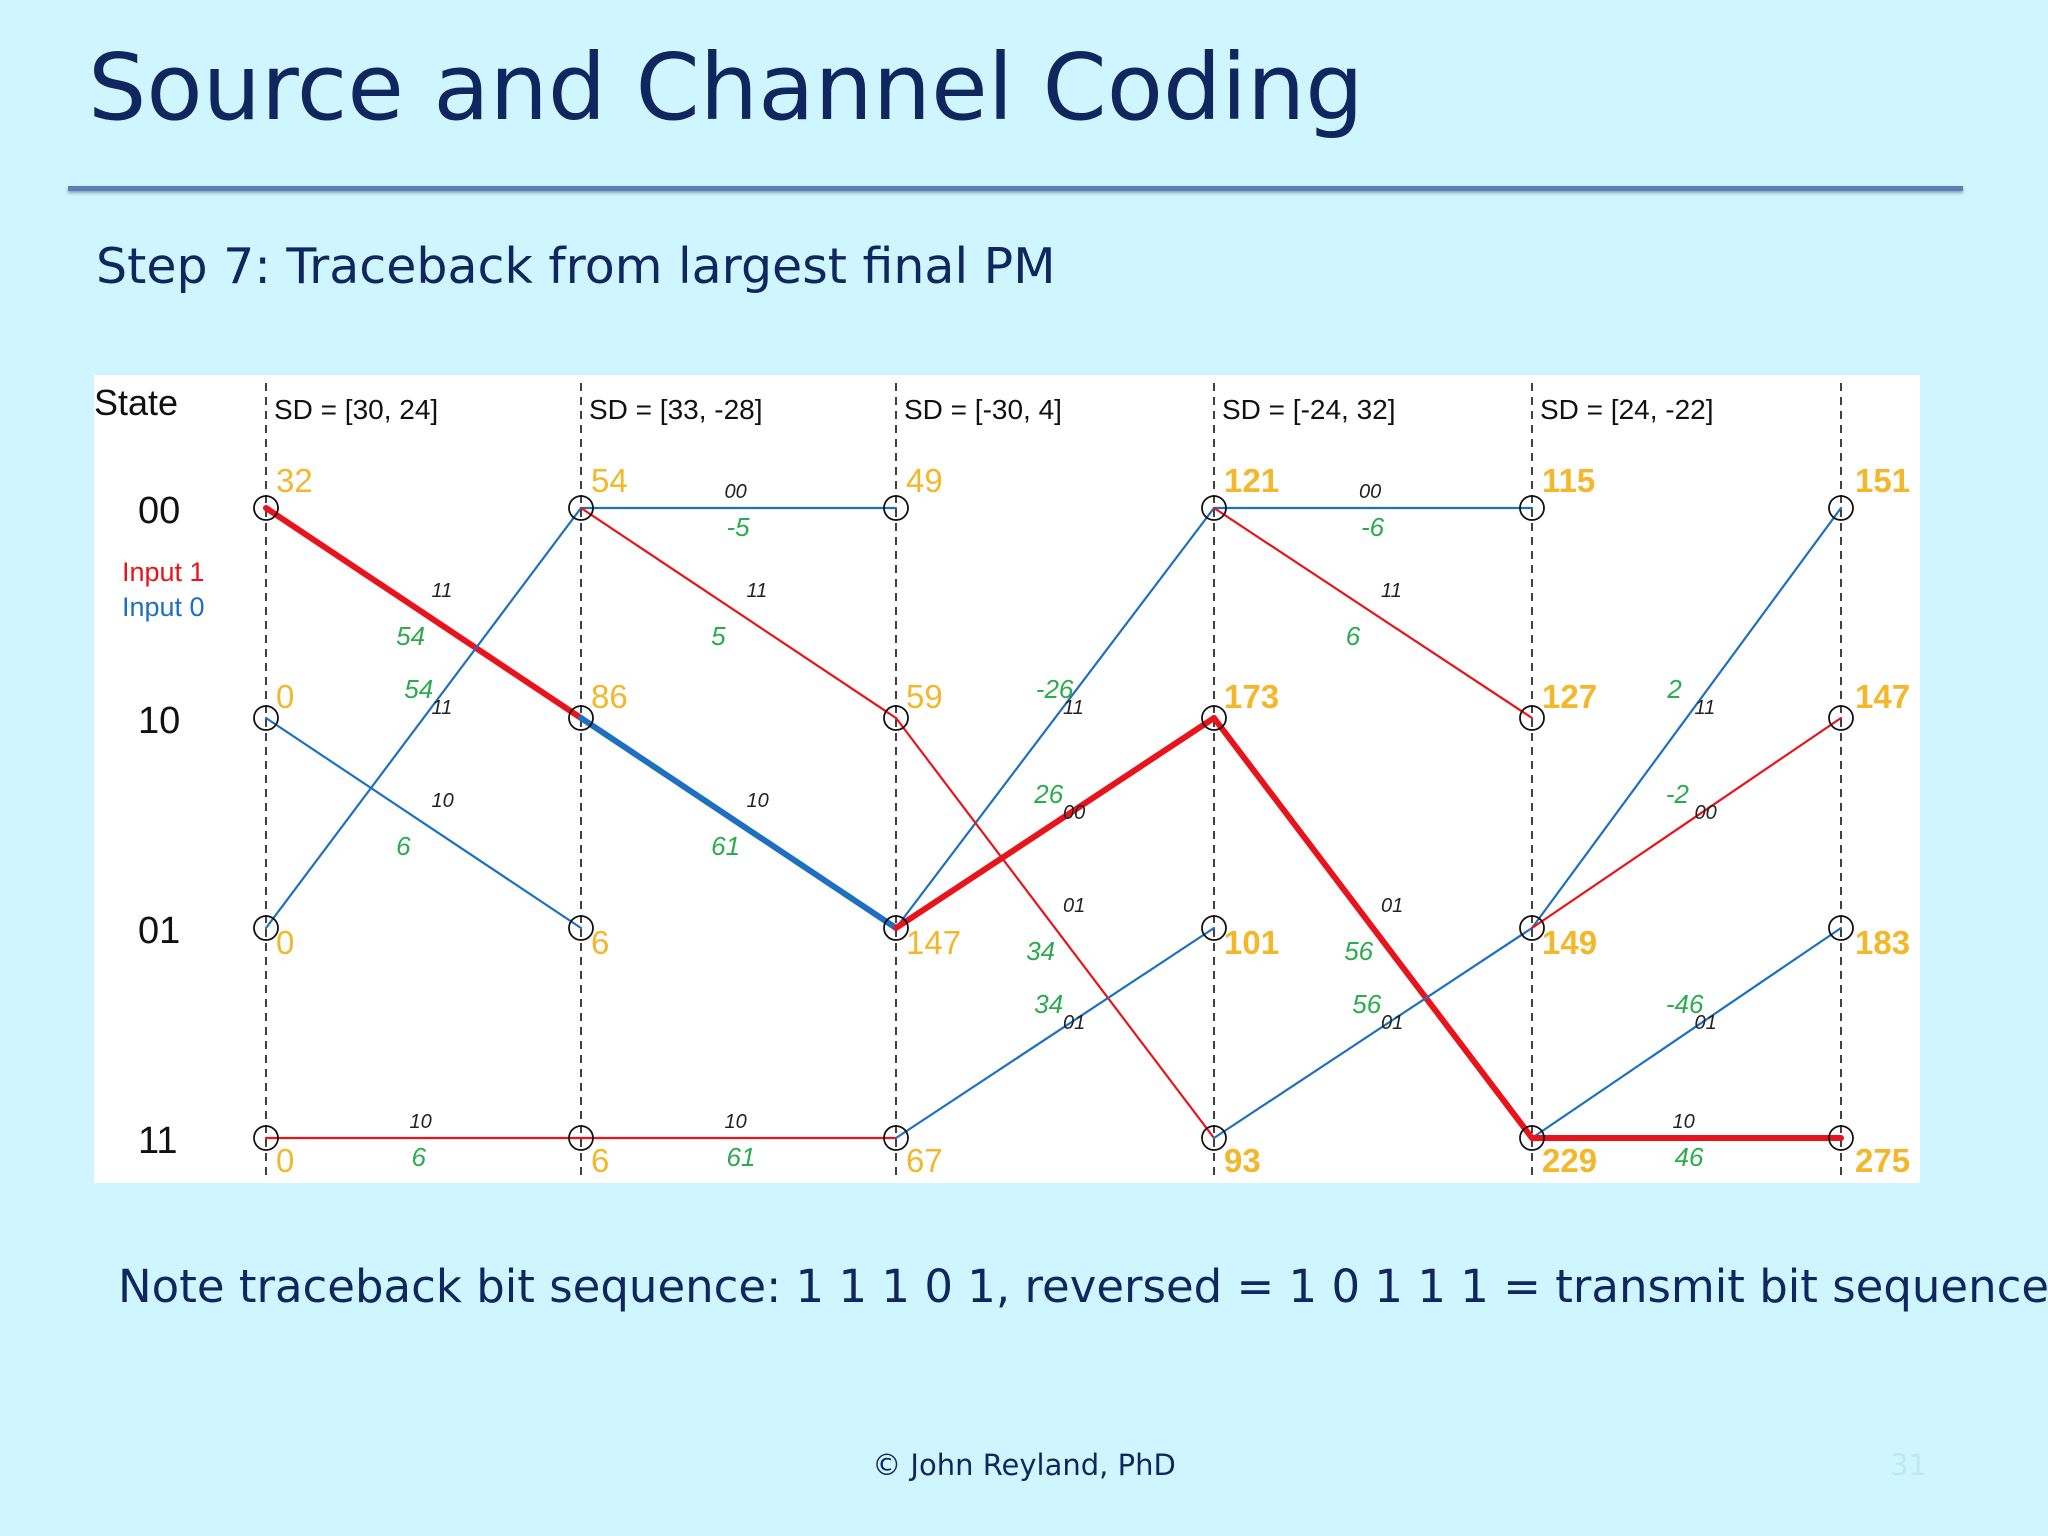  I want to click on branch-metric-7: 61, so click(741, 1157).